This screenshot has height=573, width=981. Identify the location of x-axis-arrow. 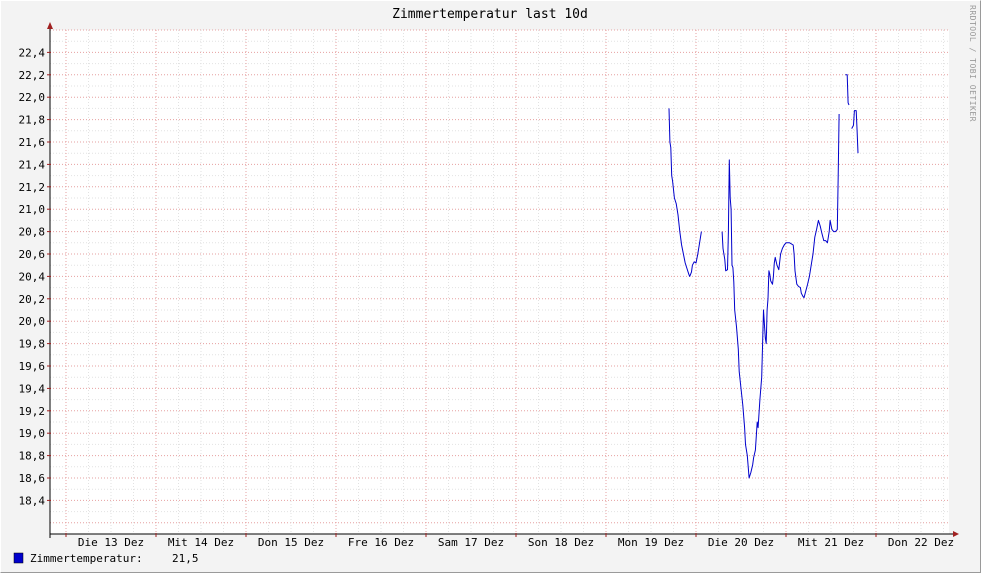
(956, 534).